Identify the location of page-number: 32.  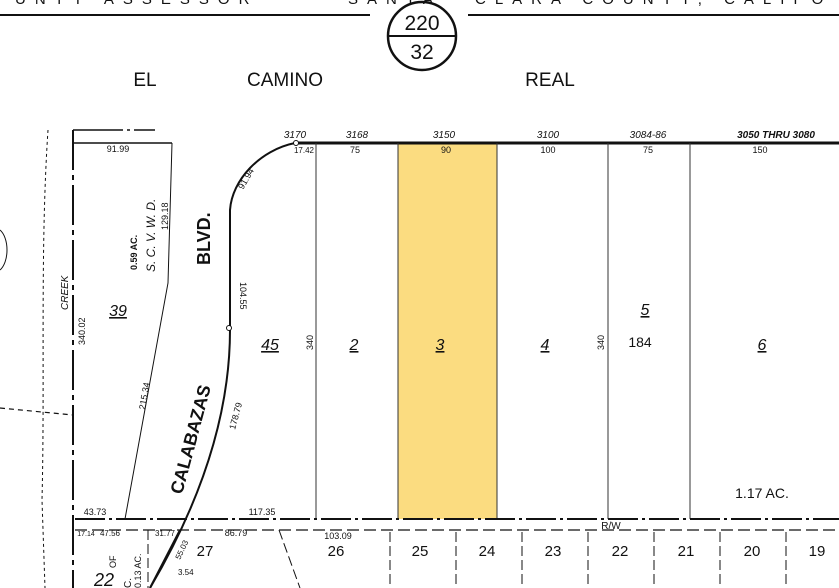
(421, 52).